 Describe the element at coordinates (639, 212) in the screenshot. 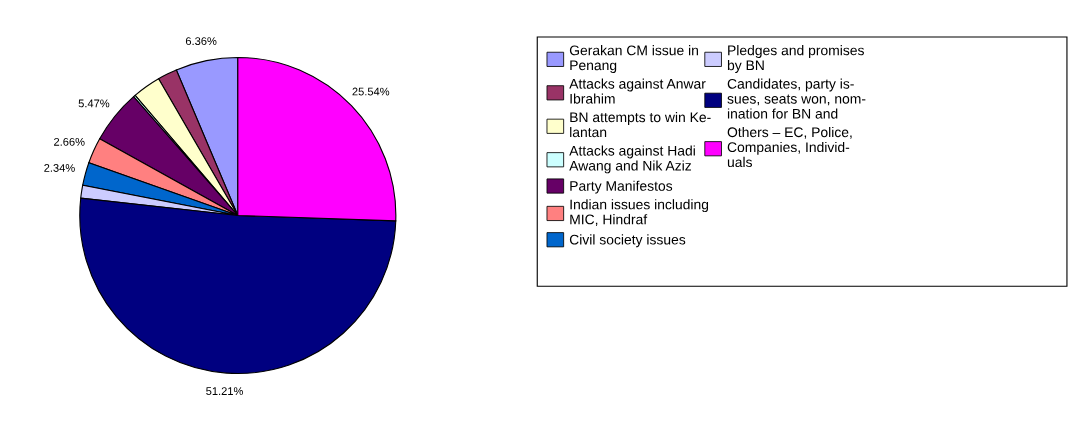

I see `legend-label: Indian issues including MIC, Hindraf` at that location.